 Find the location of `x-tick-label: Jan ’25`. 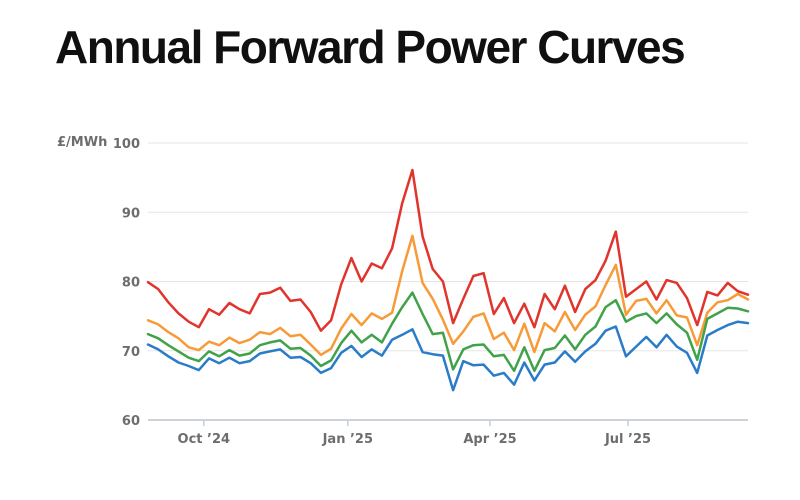

x-tick-label: Jan ’25 is located at coordinates (347, 439).